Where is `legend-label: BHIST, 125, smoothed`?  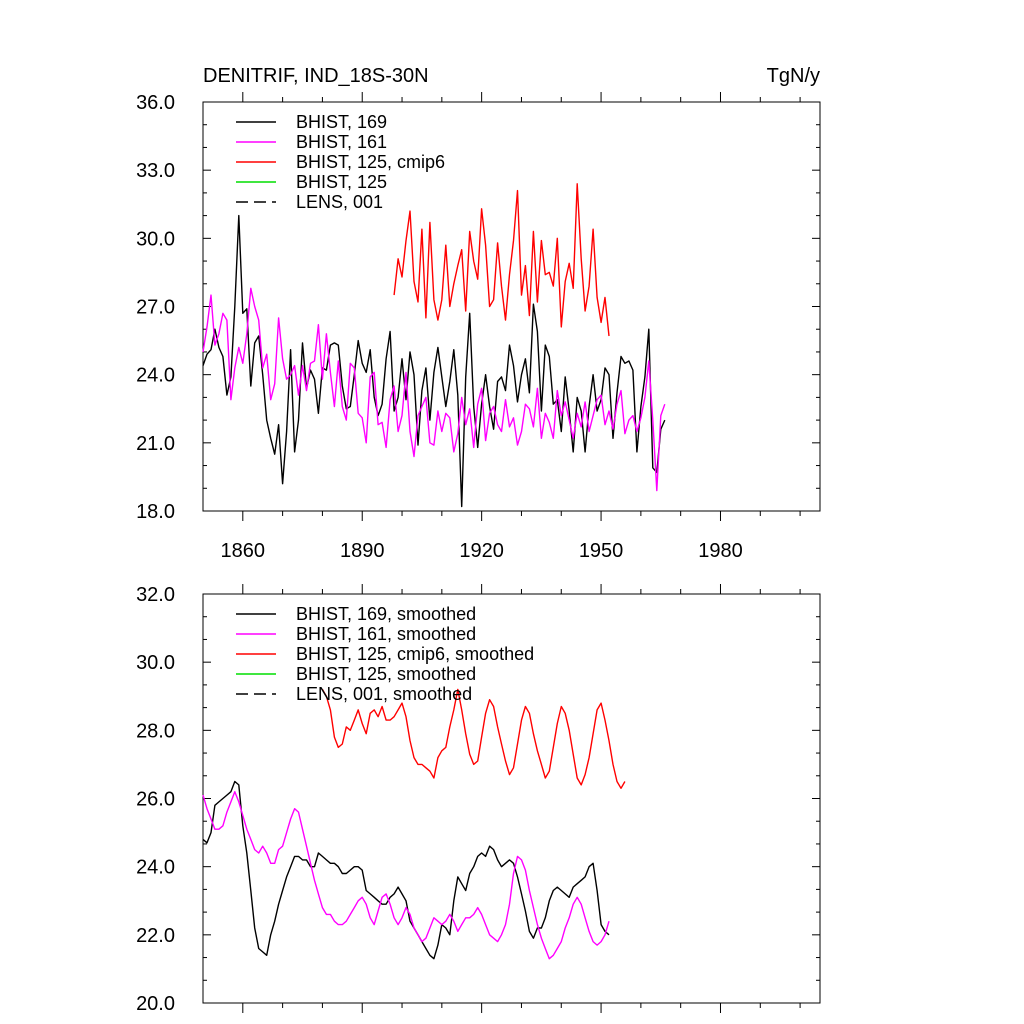 legend-label: BHIST, 125, smoothed is located at coordinates (386, 674).